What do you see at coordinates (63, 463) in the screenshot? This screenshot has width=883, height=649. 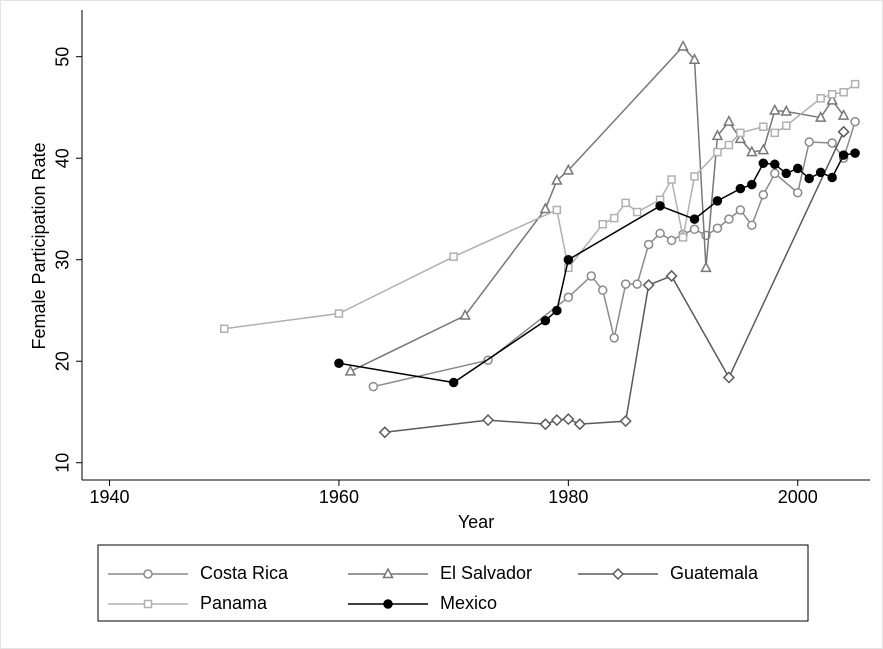 I see `y-tick-label: 10` at bounding box center [63, 463].